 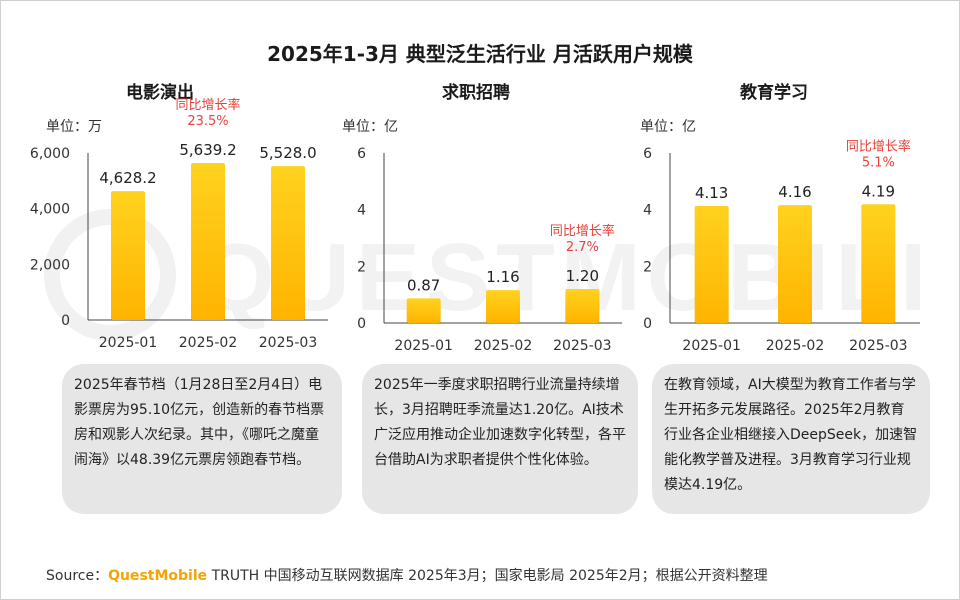 I want to click on chart-title: 求职招聘, so click(x=476, y=93).